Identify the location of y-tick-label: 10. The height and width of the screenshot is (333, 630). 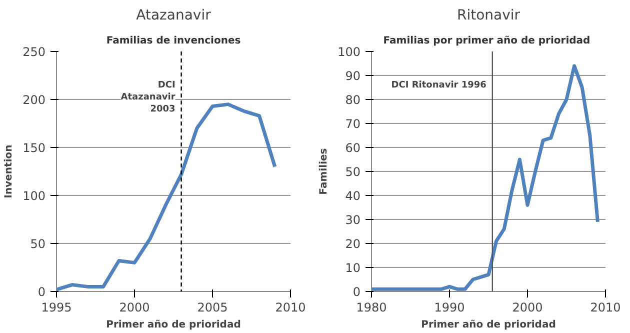
(353, 268).